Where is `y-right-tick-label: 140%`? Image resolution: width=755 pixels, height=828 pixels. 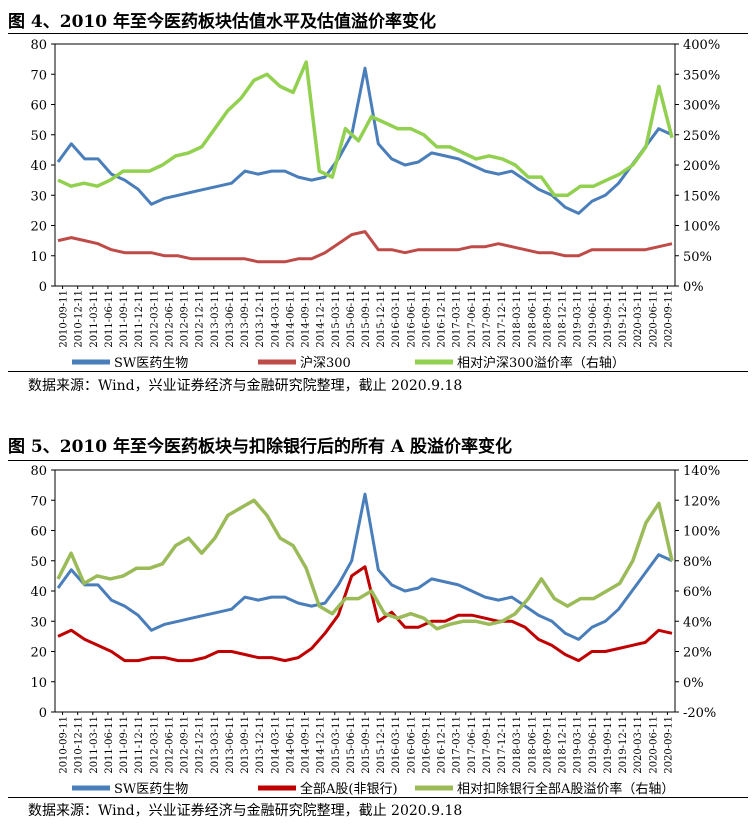 y-right-tick-label: 140% is located at coordinates (701, 471).